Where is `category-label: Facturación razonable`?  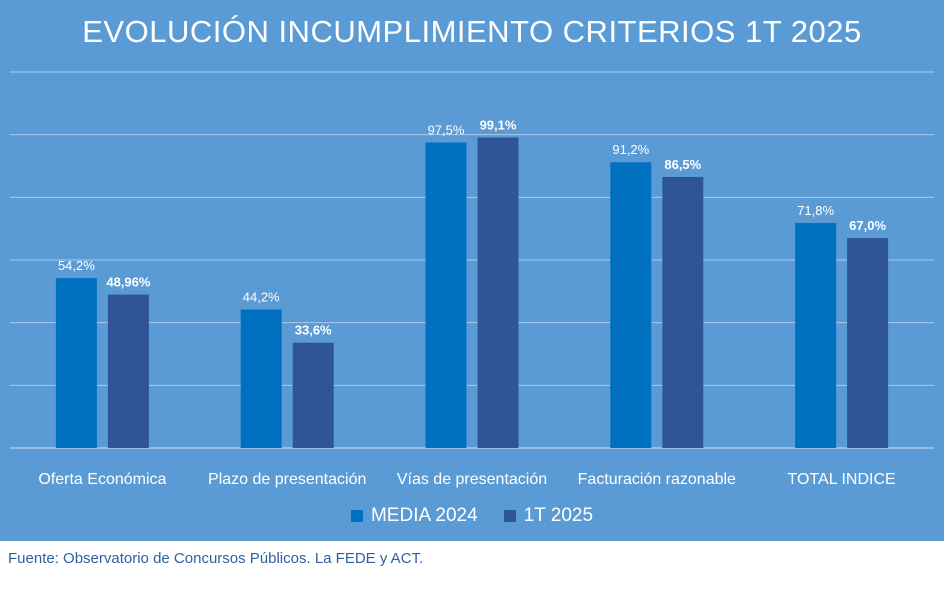 category-label: Facturación razonable is located at coordinates (657, 479).